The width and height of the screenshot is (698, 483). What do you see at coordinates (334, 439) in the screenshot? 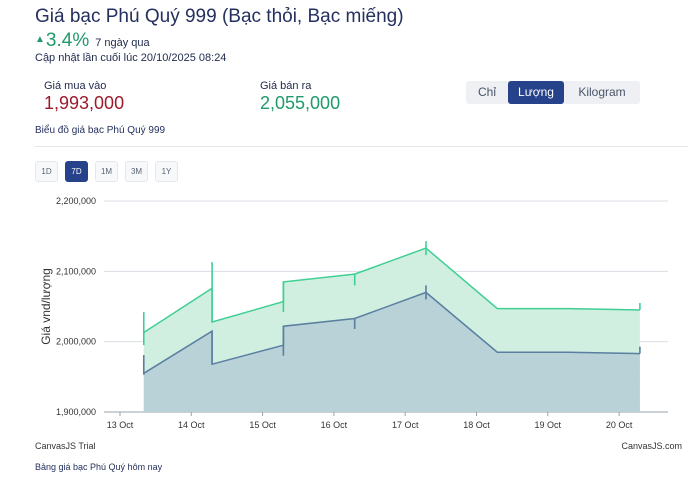
I see `legend-label: Giá mua vào` at bounding box center [334, 439].